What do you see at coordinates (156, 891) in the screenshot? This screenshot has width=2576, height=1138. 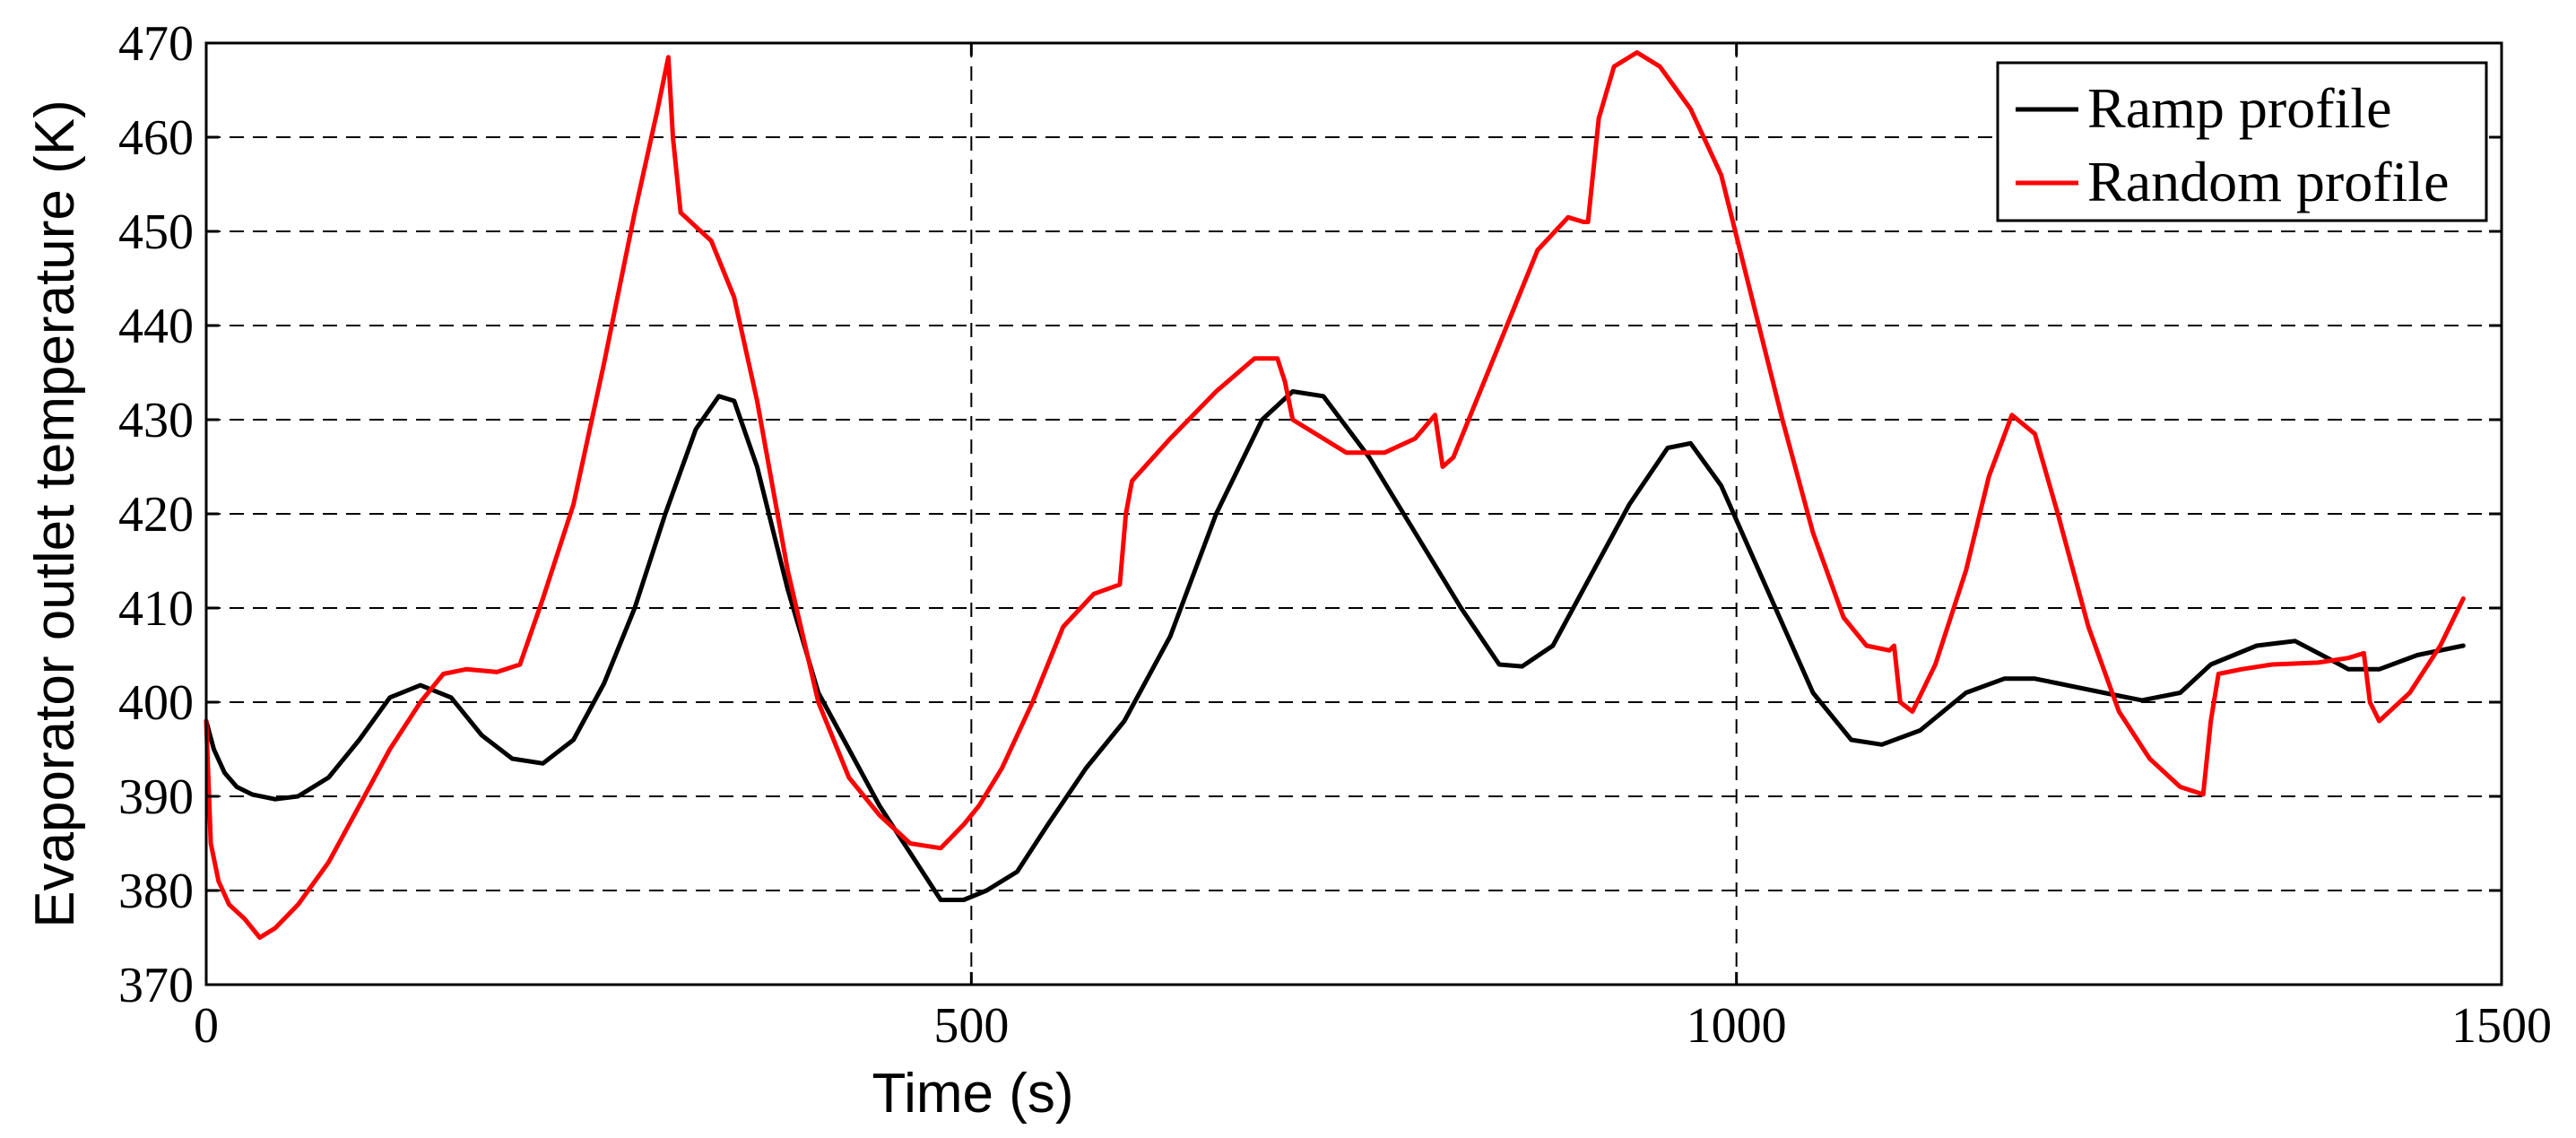 I see `y-tick-label-380: 380` at bounding box center [156, 891].